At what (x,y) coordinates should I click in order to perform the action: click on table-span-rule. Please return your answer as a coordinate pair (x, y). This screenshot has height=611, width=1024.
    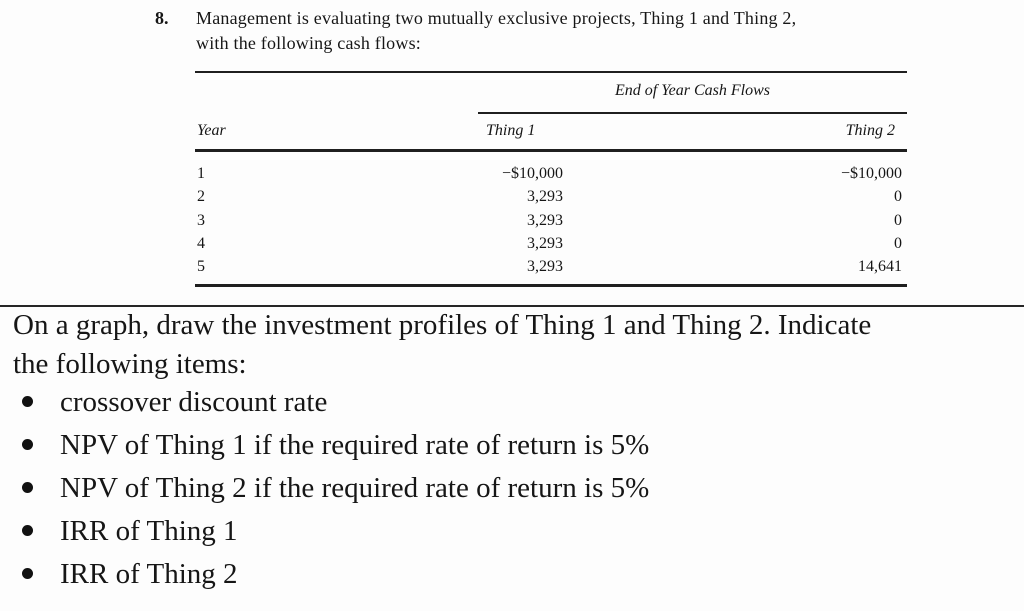
    Looking at the image, I should click on (692, 113).